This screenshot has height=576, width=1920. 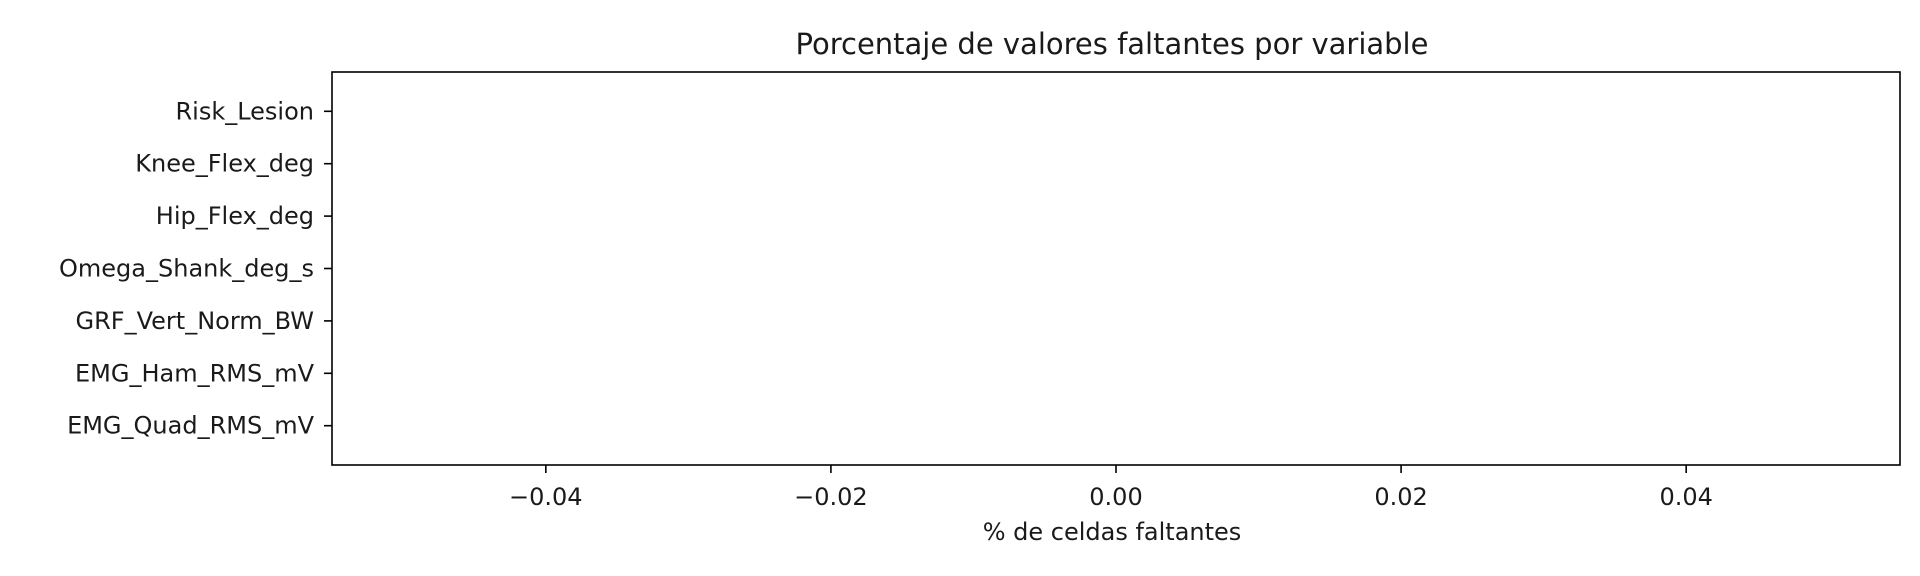 I want to click on y-tick-label: Hip_Flex_deg, so click(x=235, y=216).